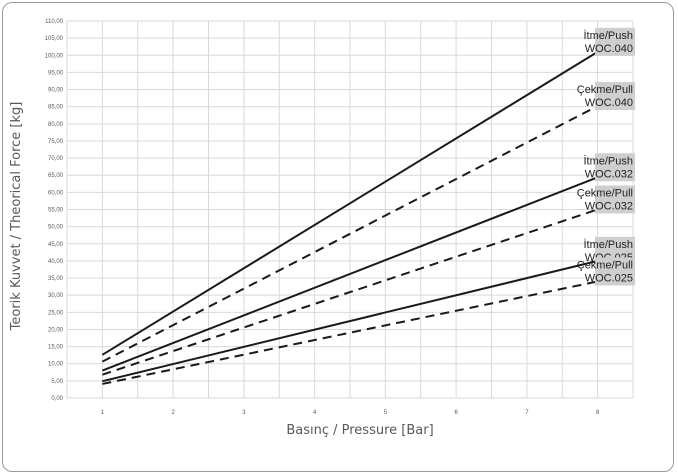 Image resolution: width=678 pixels, height=476 pixels. I want to click on y-tick-label: 100,00, so click(54, 56).